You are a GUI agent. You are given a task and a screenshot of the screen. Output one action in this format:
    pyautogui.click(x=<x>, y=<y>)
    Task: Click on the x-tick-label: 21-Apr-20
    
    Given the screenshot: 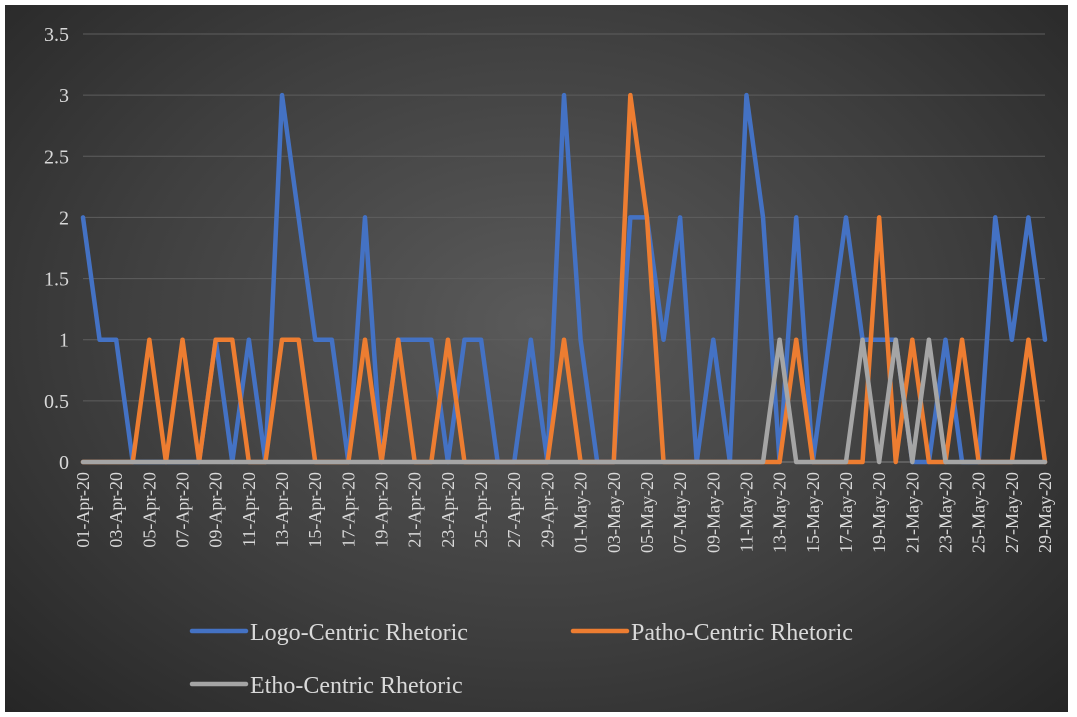 What is the action you would take?
    pyautogui.click(x=415, y=510)
    